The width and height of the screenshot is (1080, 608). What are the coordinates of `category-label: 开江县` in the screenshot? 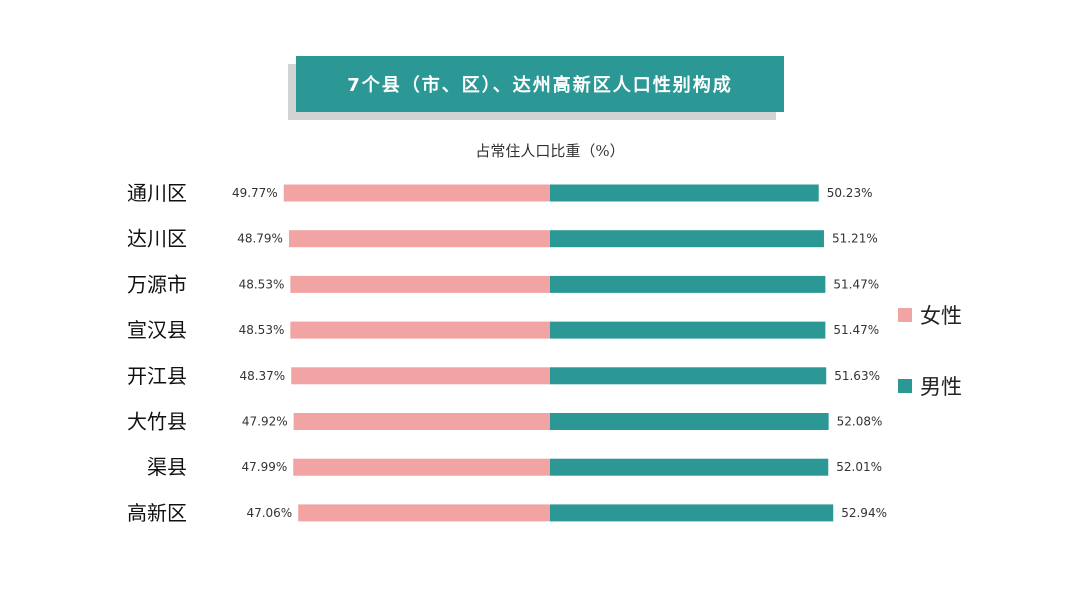 It's located at (157, 376).